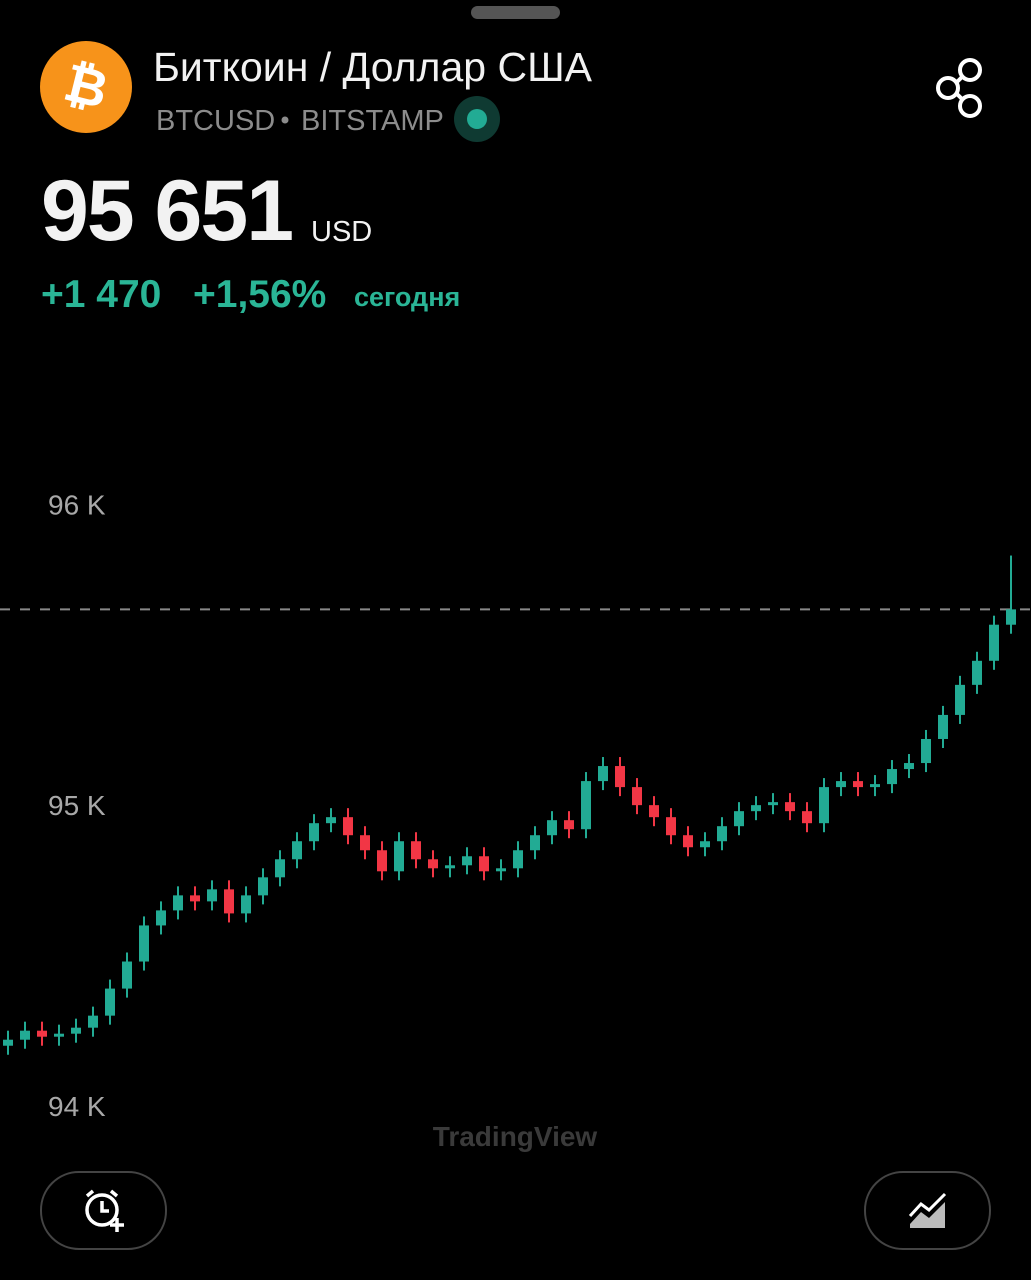 Image resolution: width=1031 pixels, height=1280 pixels. I want to click on exchange: BITSTAMP, so click(372, 121).